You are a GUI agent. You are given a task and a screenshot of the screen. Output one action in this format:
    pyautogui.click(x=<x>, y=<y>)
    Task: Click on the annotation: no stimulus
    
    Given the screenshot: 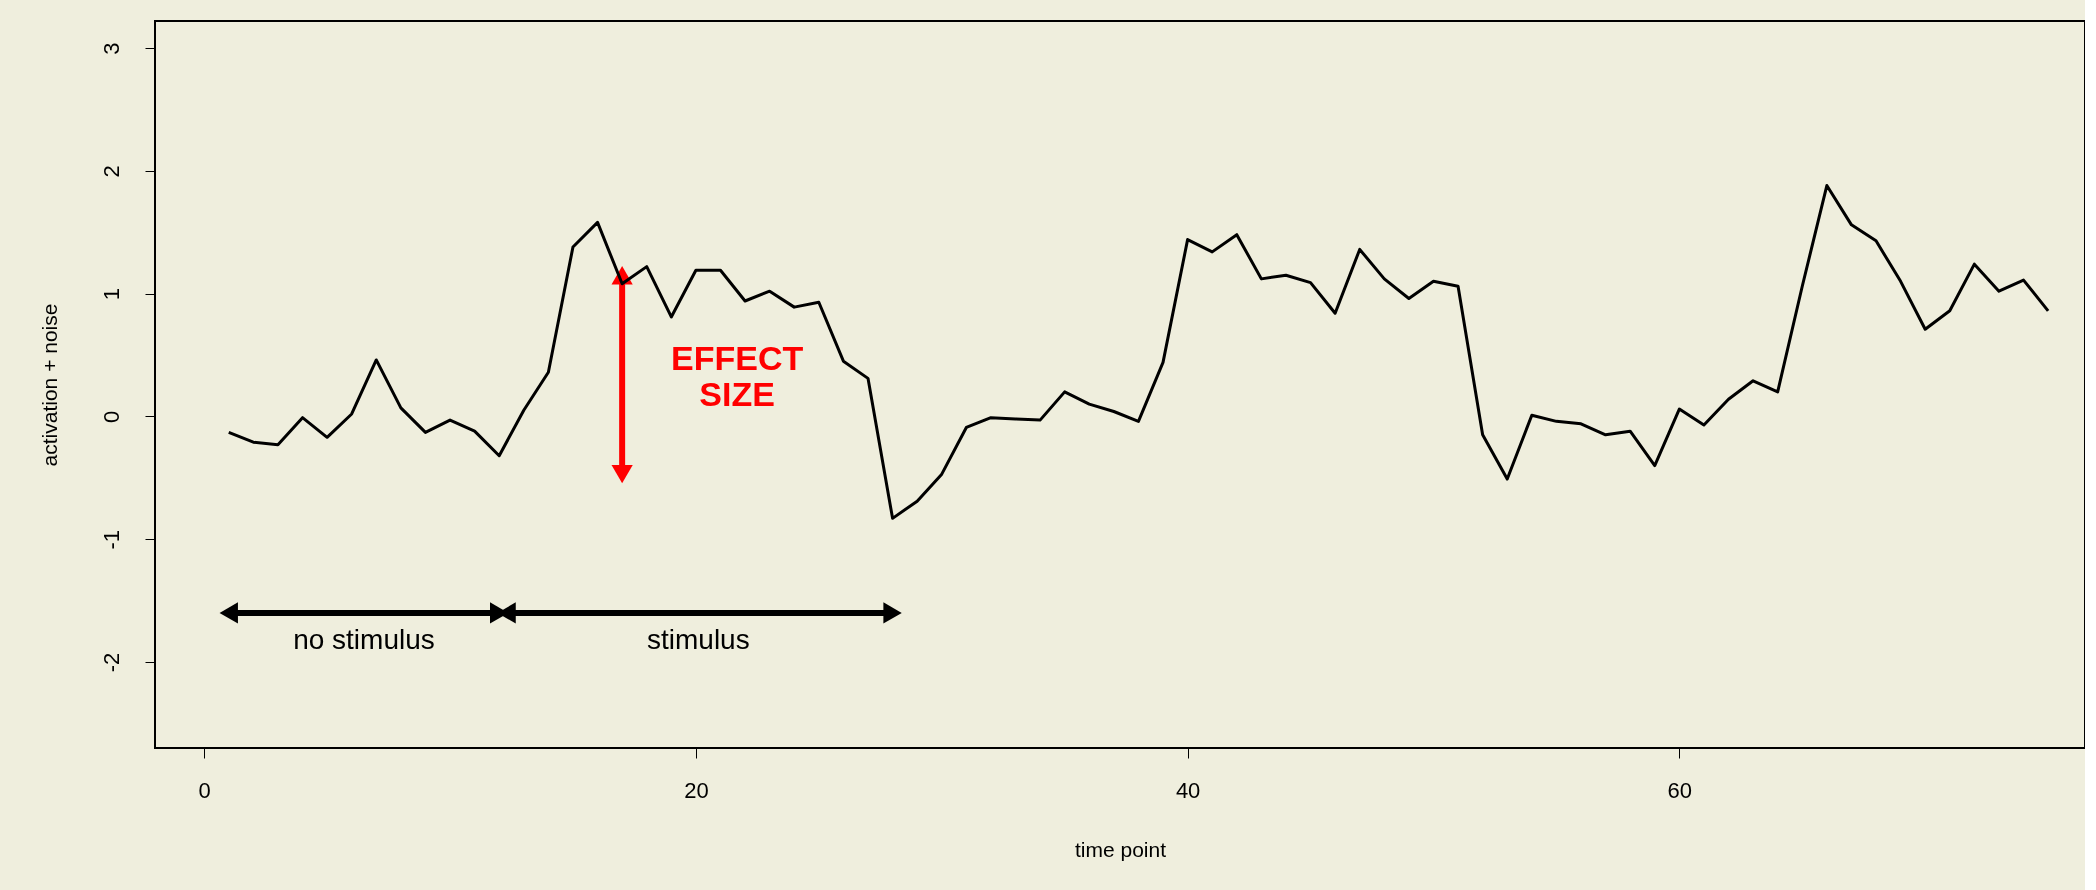 What is the action you would take?
    pyautogui.click(x=364, y=639)
    